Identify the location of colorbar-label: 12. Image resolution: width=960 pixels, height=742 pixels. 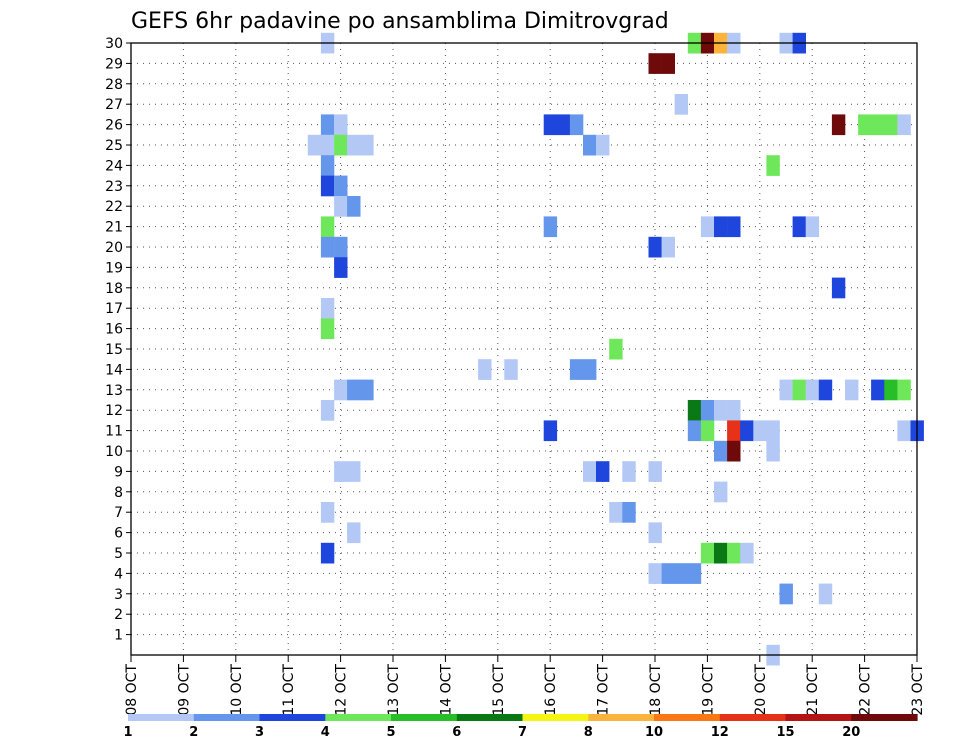
(720, 732).